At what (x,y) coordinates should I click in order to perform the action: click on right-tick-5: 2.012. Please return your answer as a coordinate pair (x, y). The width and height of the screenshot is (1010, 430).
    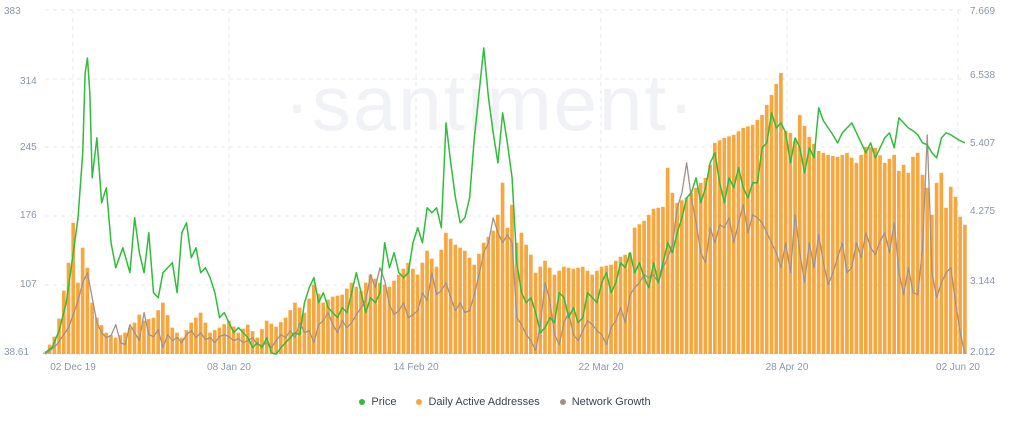
    Looking at the image, I should click on (982, 352).